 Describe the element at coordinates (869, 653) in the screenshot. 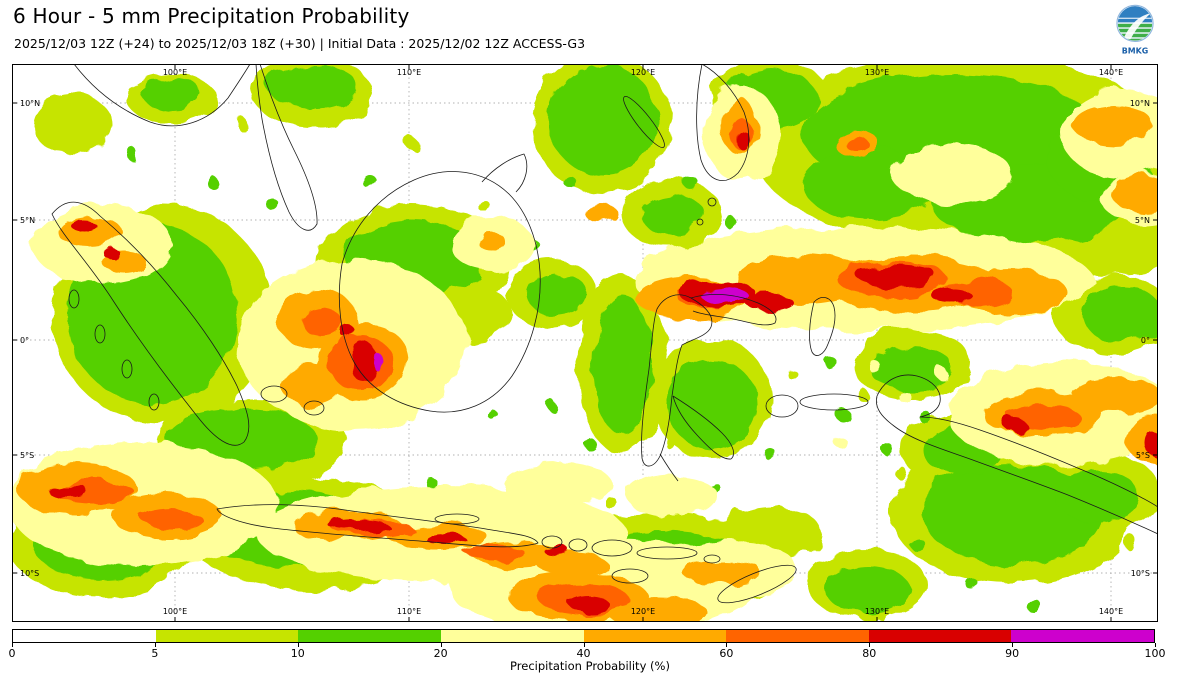

I see `colorbar-tick-label: 80` at that location.